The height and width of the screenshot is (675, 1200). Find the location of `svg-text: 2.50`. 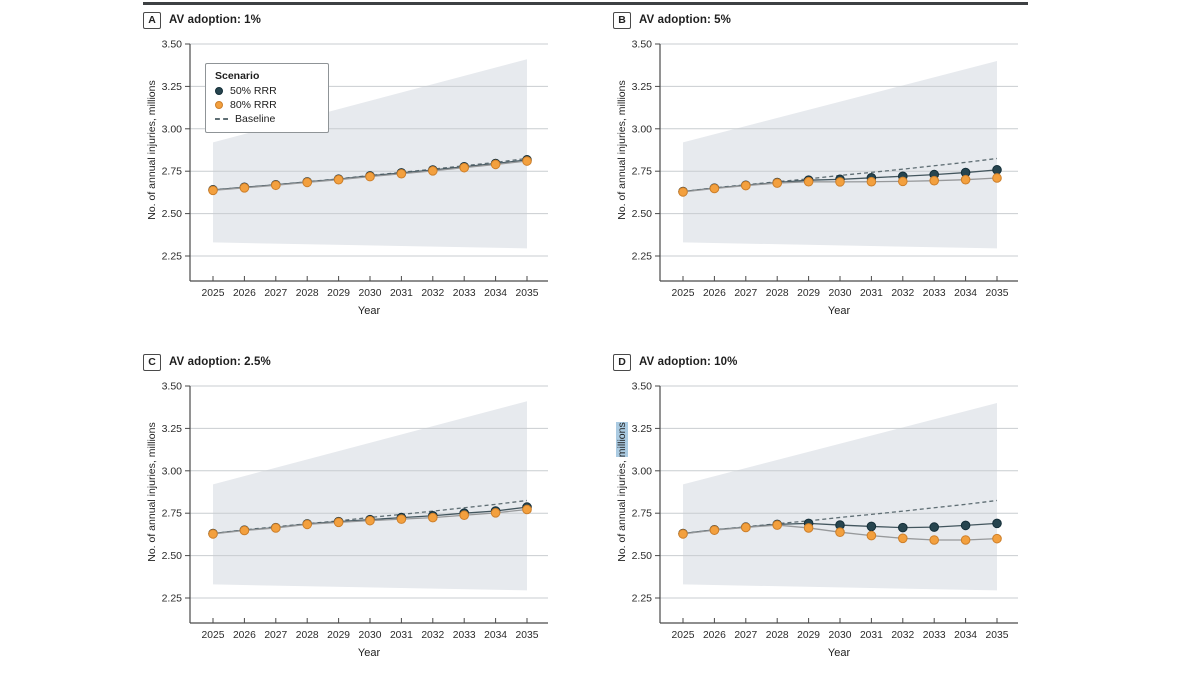

svg-text: 2.50 is located at coordinates (642, 214).